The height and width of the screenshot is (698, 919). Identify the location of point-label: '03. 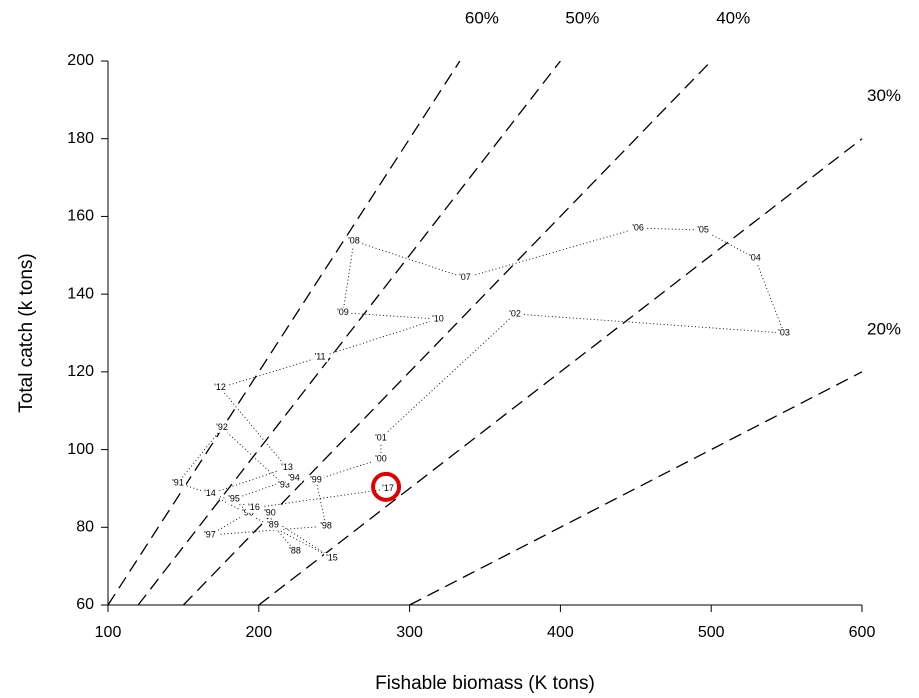
(784, 332).